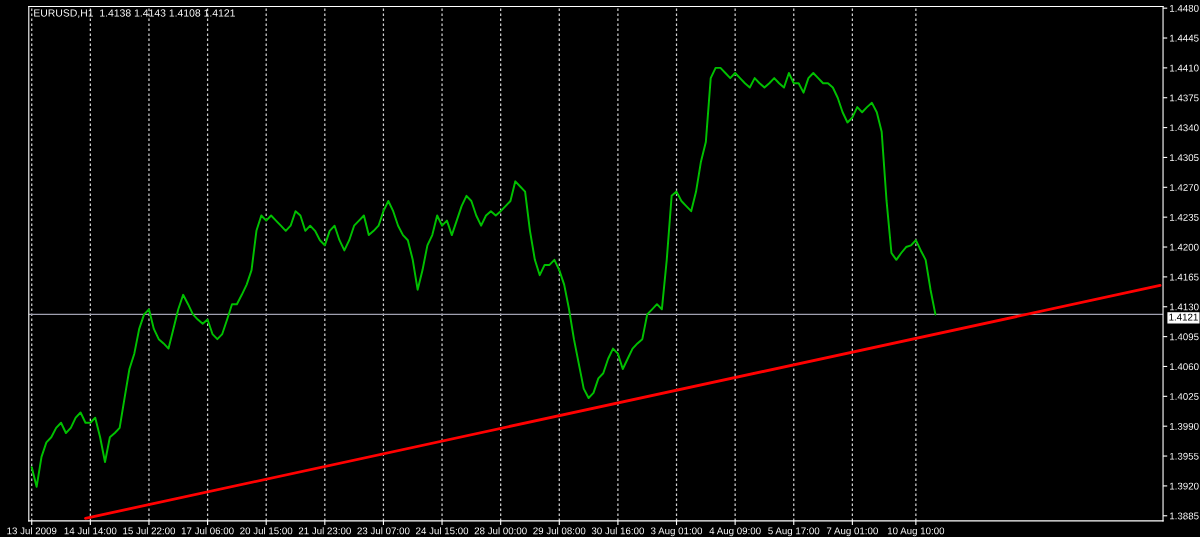  I want to click on y-tick-label: 1.4270, so click(1184, 187).